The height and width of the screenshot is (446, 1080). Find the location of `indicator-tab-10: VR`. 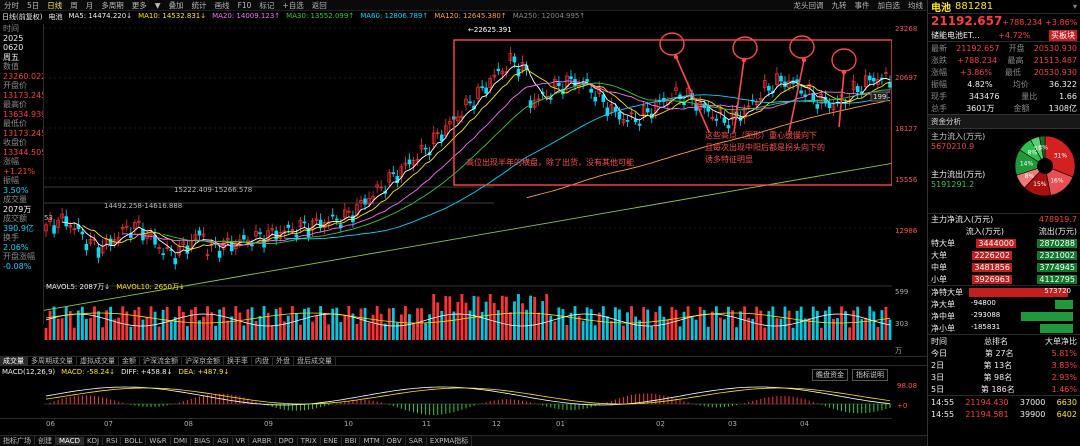

indicator-tab-10: VR is located at coordinates (241, 441).